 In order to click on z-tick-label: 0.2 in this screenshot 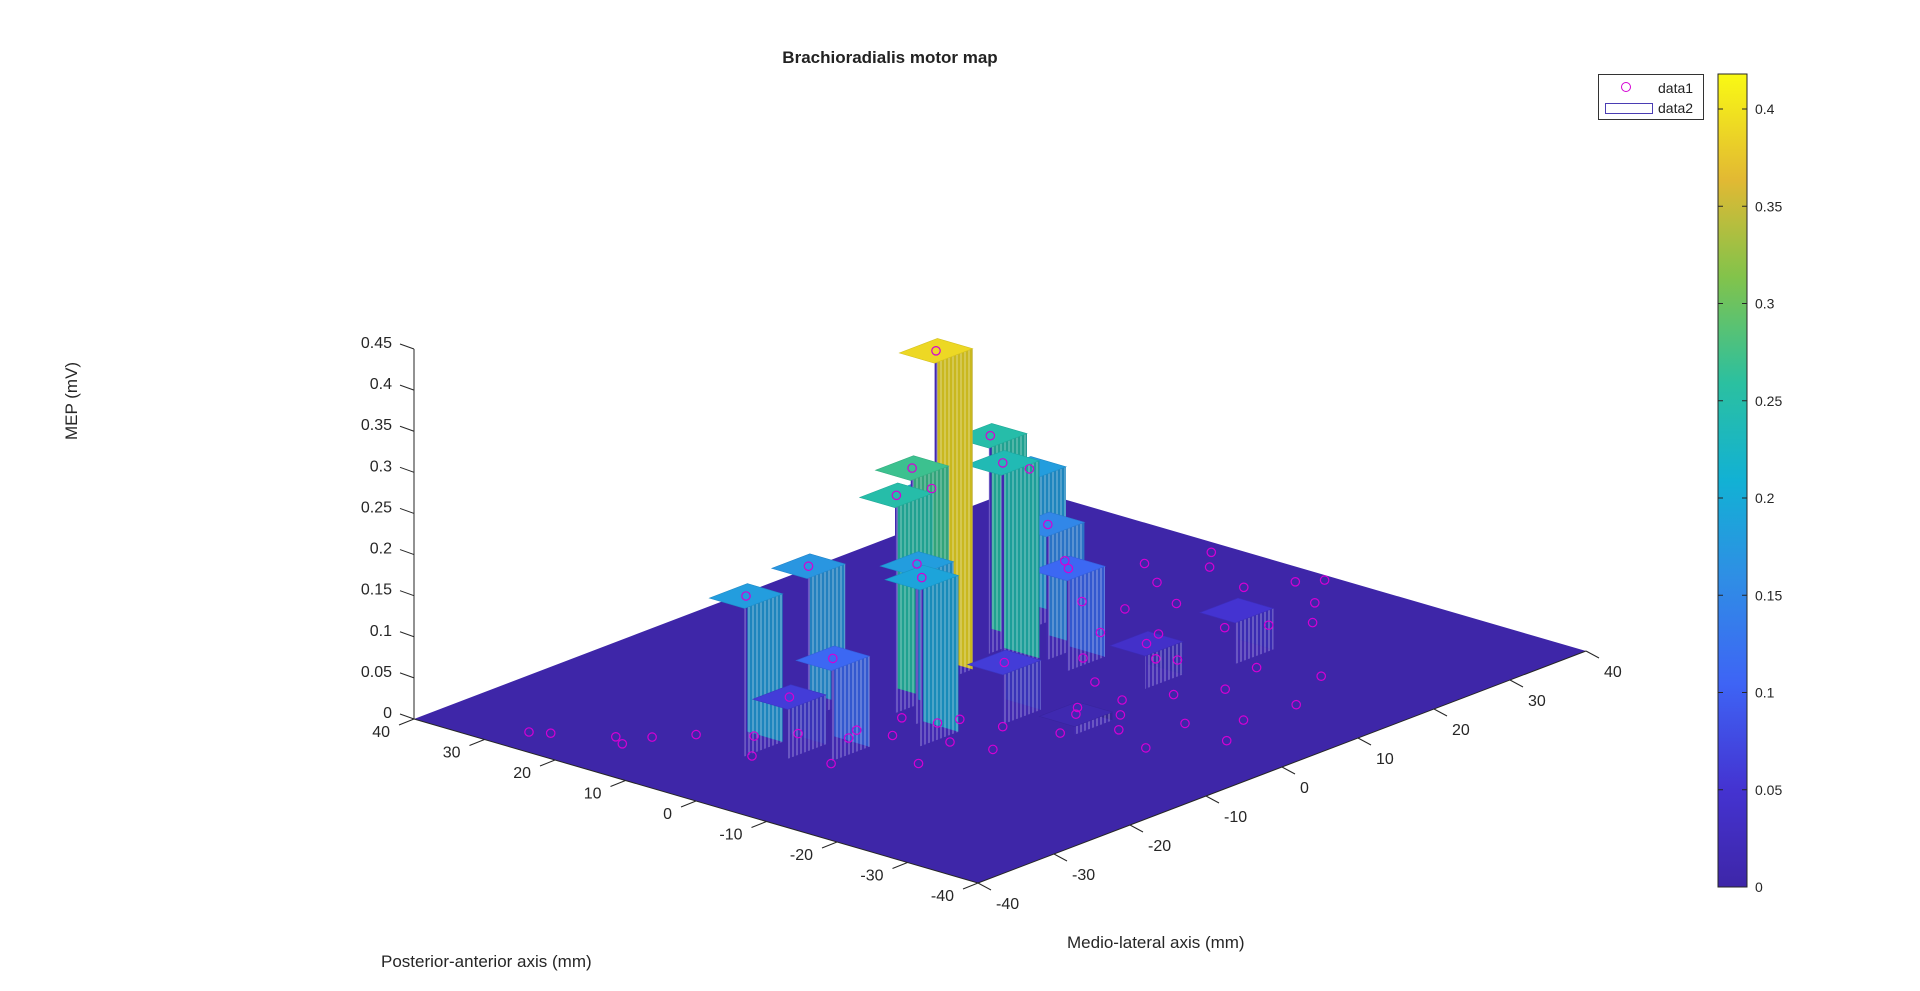, I will do `click(381, 549)`.